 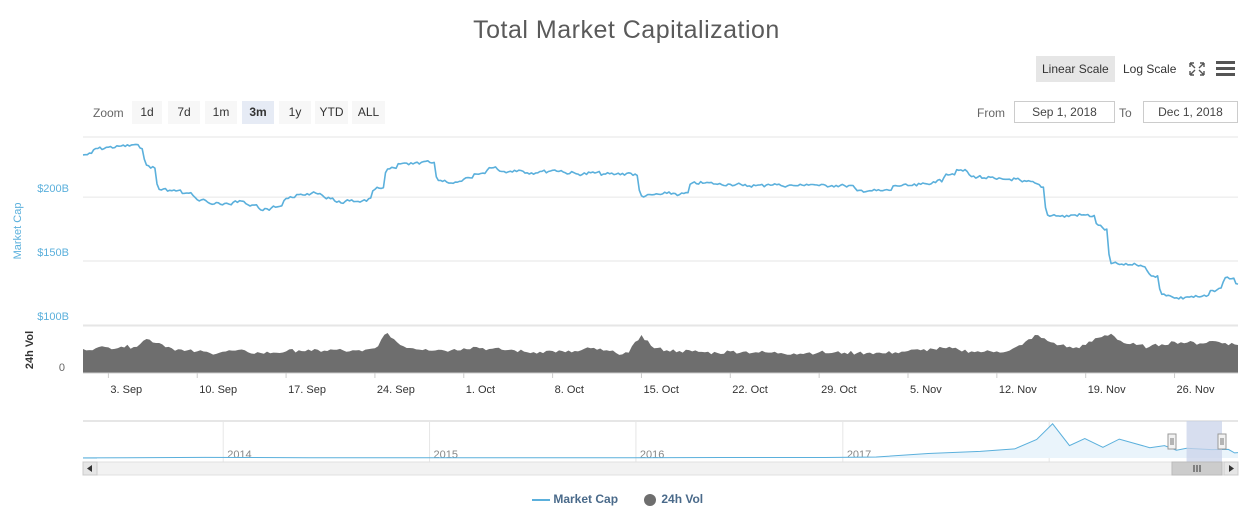 What do you see at coordinates (682, 499) in the screenshot?
I see `legend-24h-vol-label: 24h Vol` at bounding box center [682, 499].